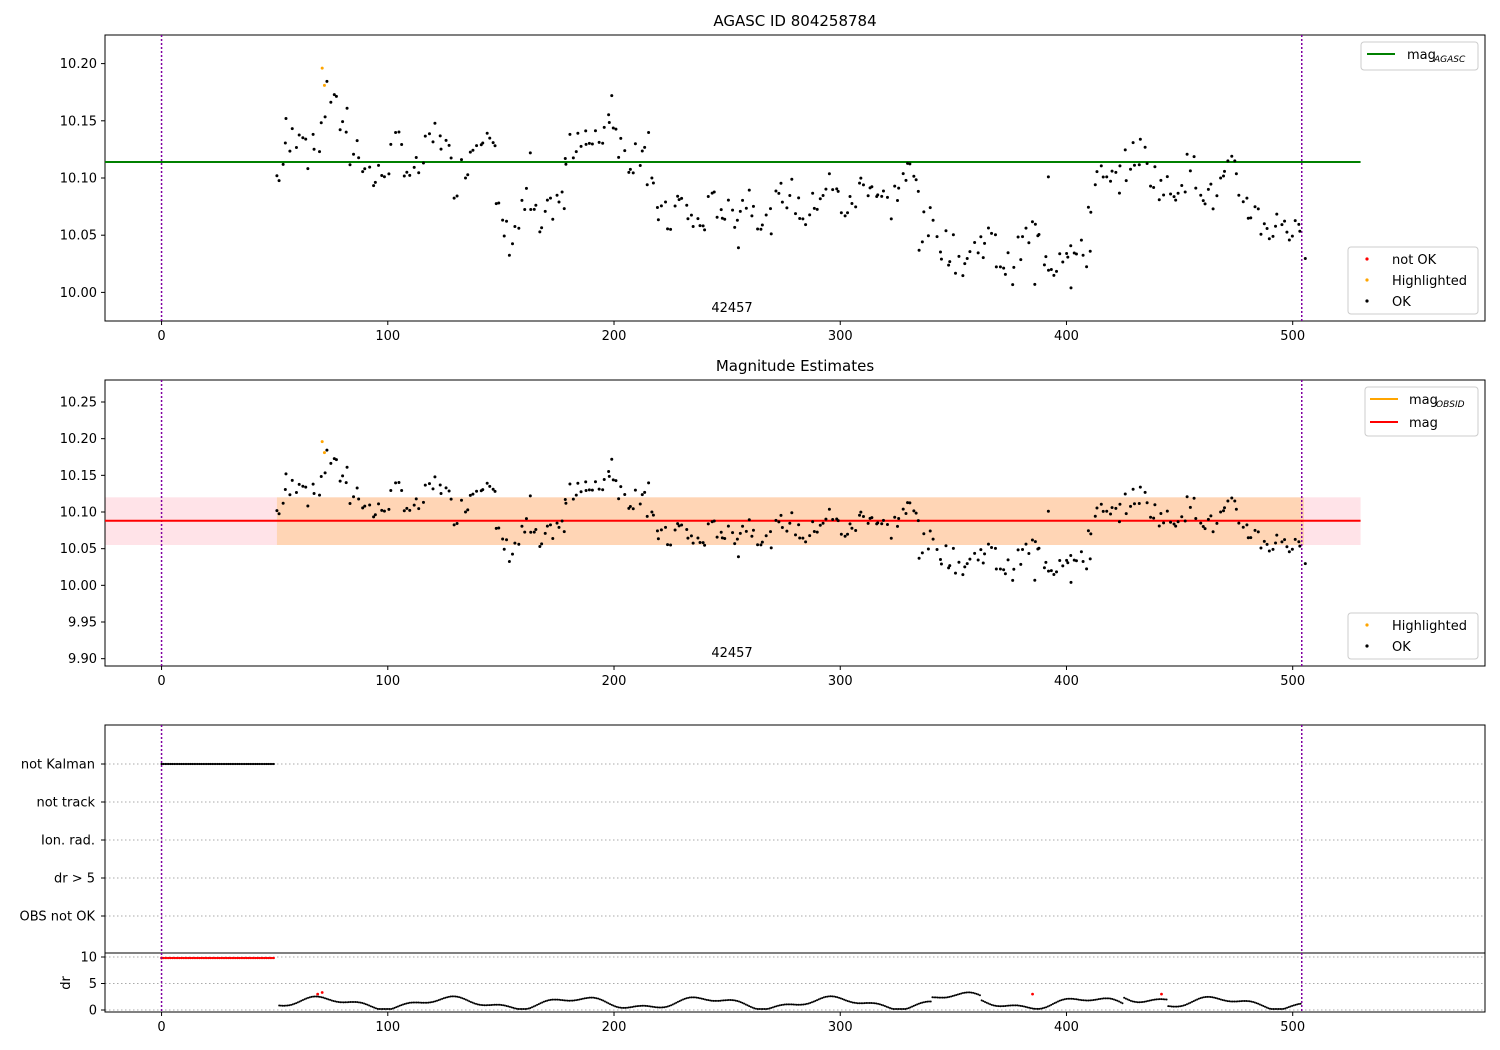 Image resolution: width=1500 pixels, height=1050 pixels. I want to click on highlighted-point, so click(322, 68).